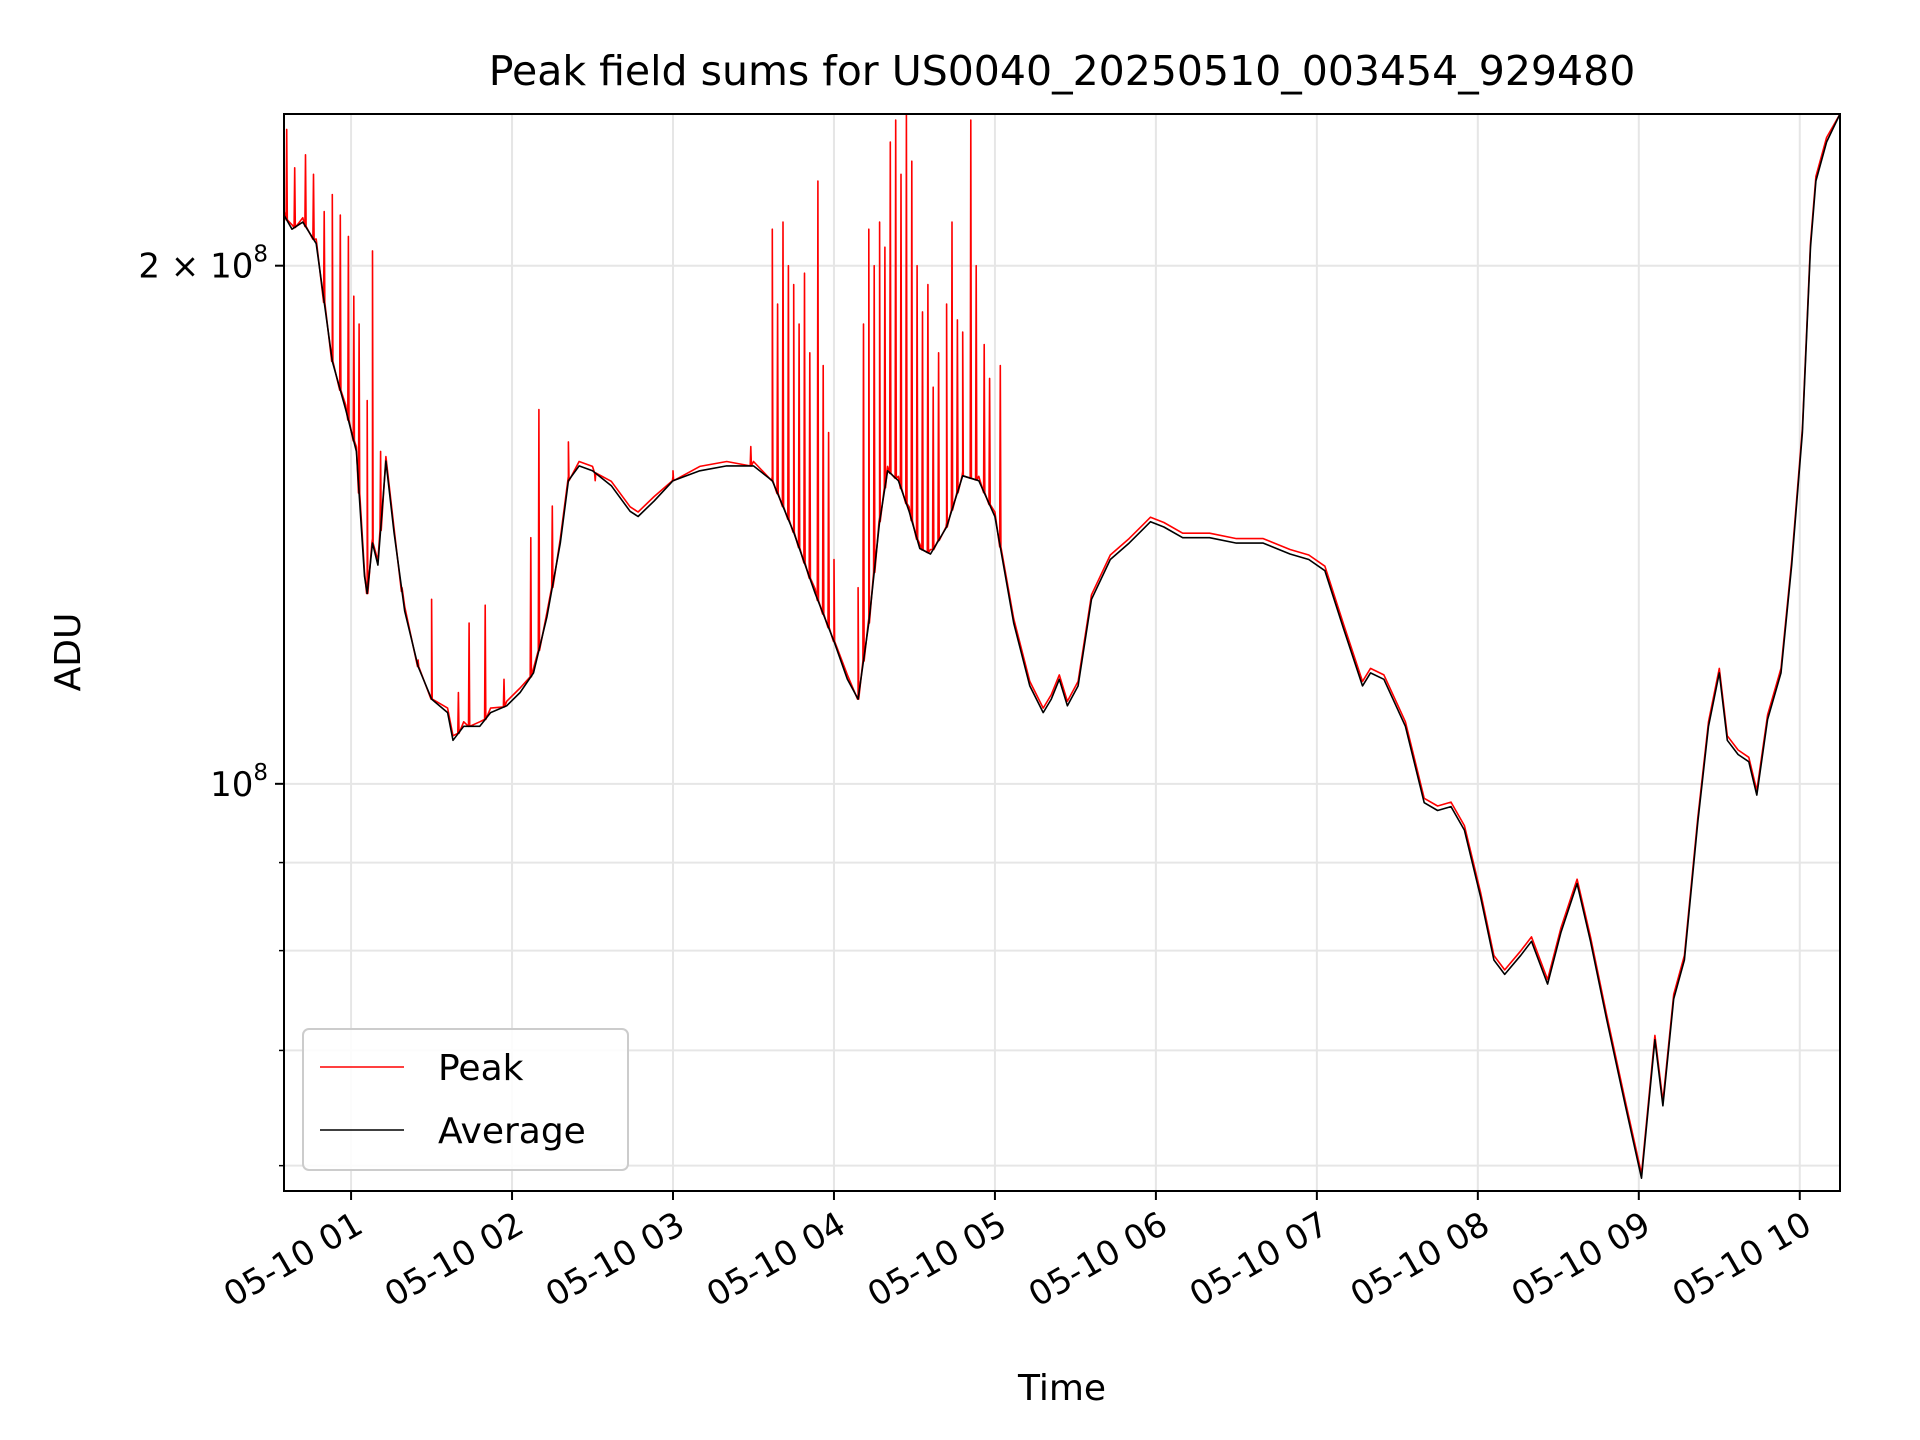 Image resolution: width=1920 pixels, height=1440 pixels. What do you see at coordinates (211, 704) in the screenshot?
I see `y-axis: 108 2 × 108` at bounding box center [211, 704].